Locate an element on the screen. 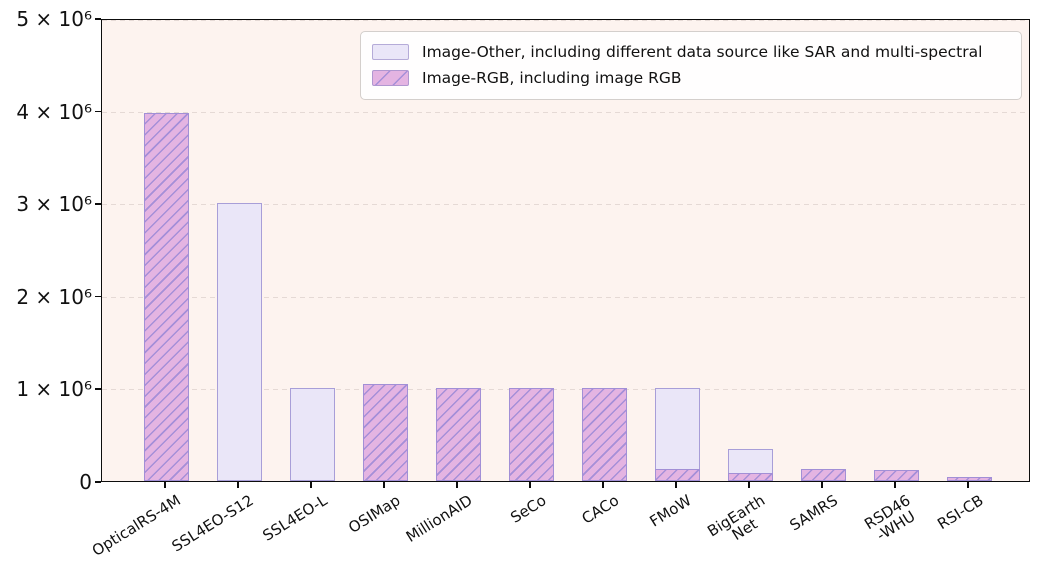  bar-OSIMap-rgb is located at coordinates (385, 432).